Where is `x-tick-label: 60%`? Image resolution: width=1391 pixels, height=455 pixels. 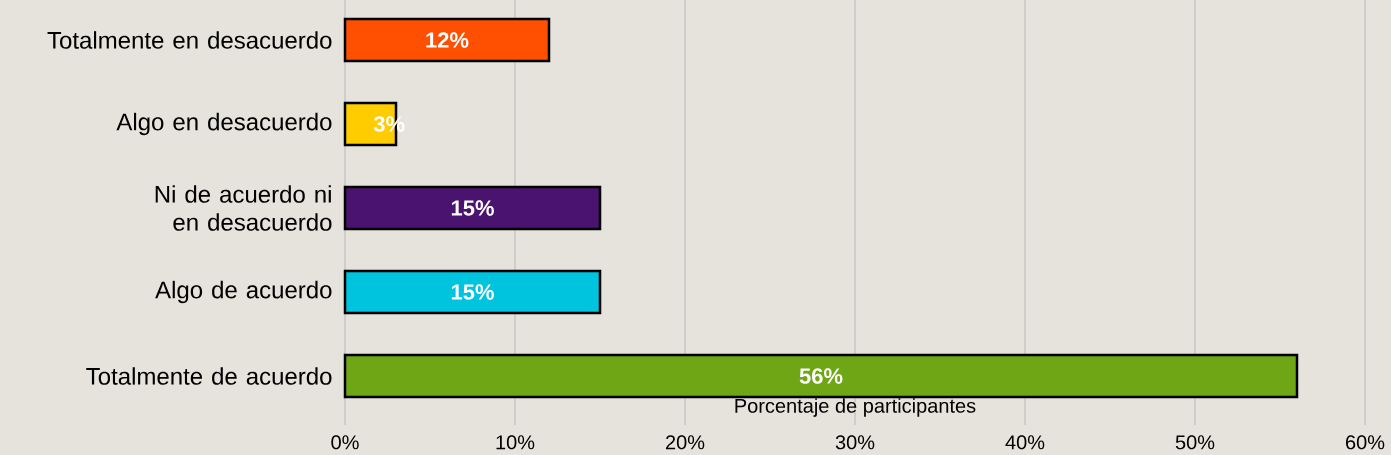
x-tick-label: 60% is located at coordinates (1365, 442).